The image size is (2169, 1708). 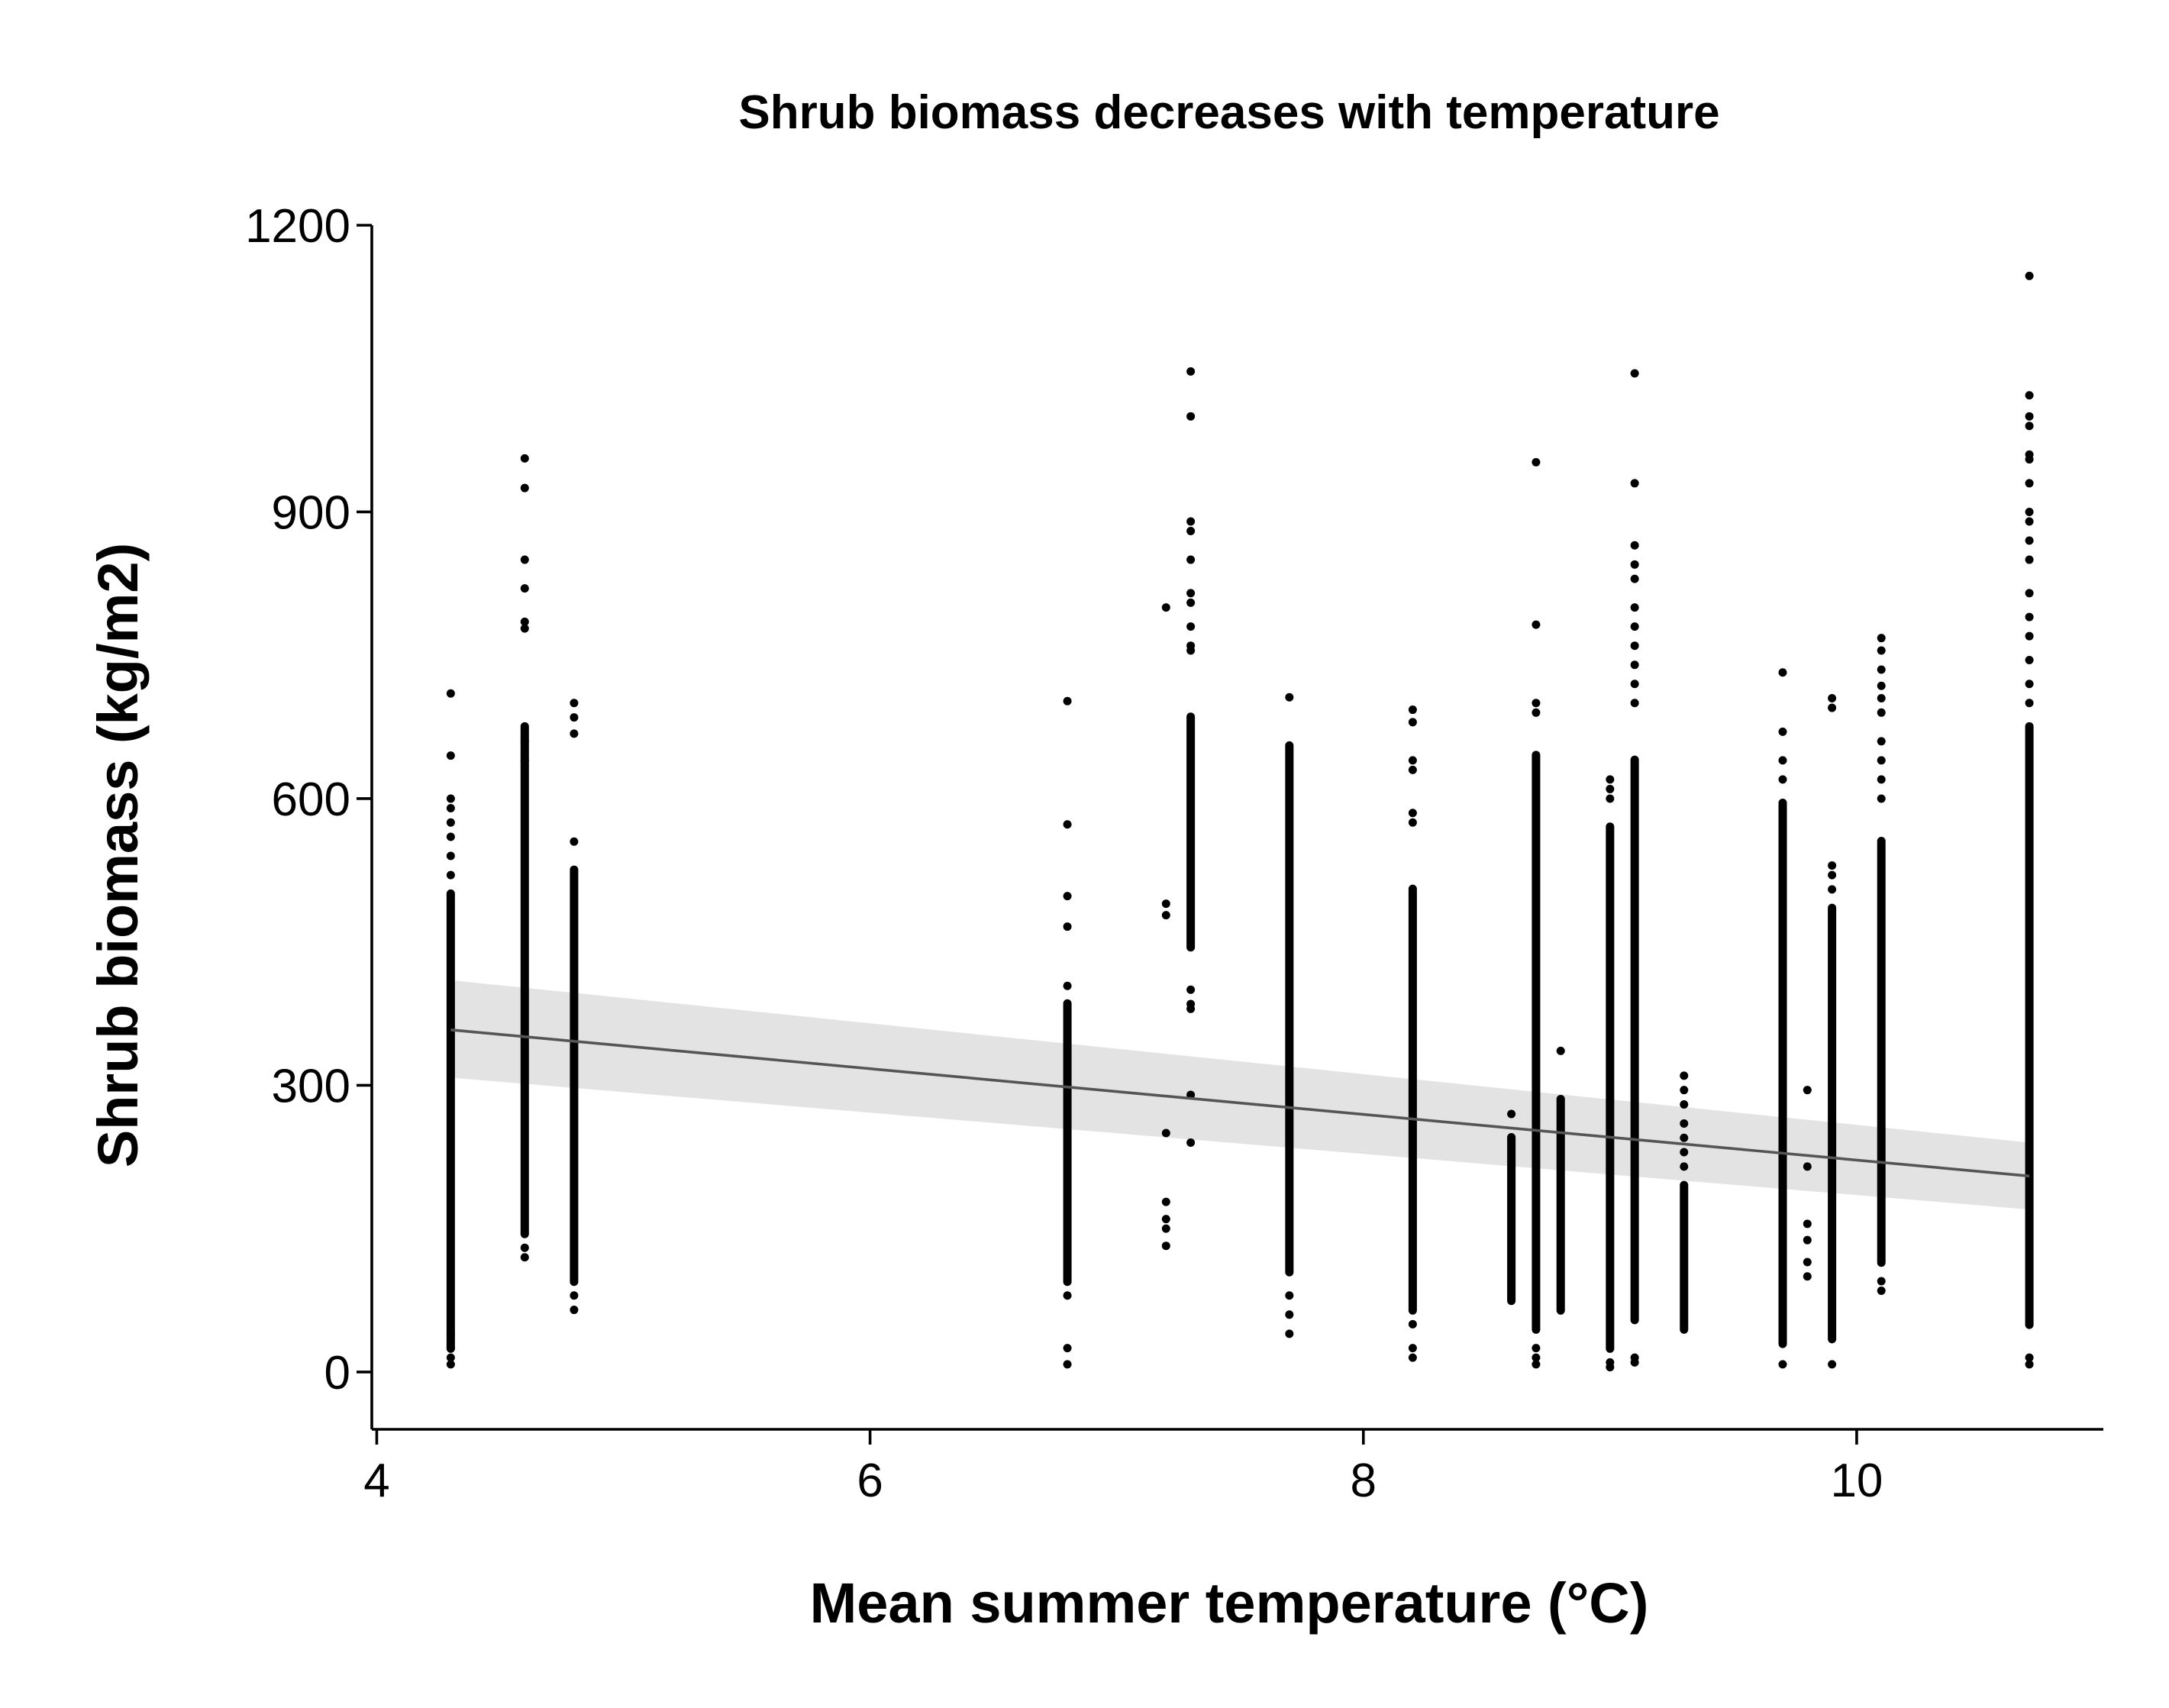 I want to click on x-axis-label: Mean summer temperature (°C), so click(x=1229, y=1603).